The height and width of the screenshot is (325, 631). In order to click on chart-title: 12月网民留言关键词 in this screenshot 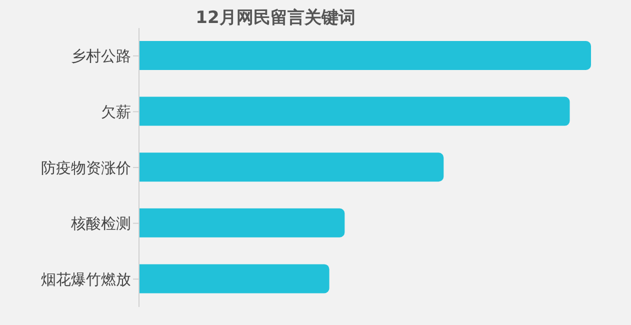, I will do `click(275, 18)`.